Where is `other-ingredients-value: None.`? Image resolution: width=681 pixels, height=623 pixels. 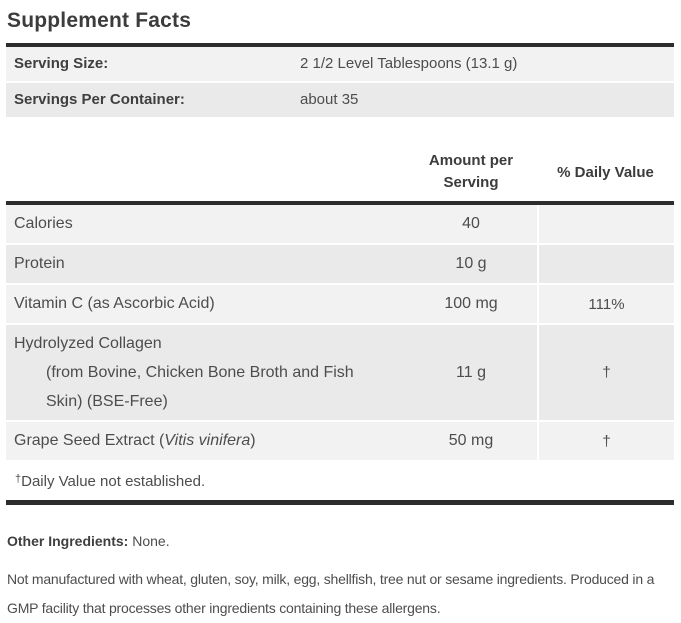
other-ingredients-value: None. is located at coordinates (151, 541).